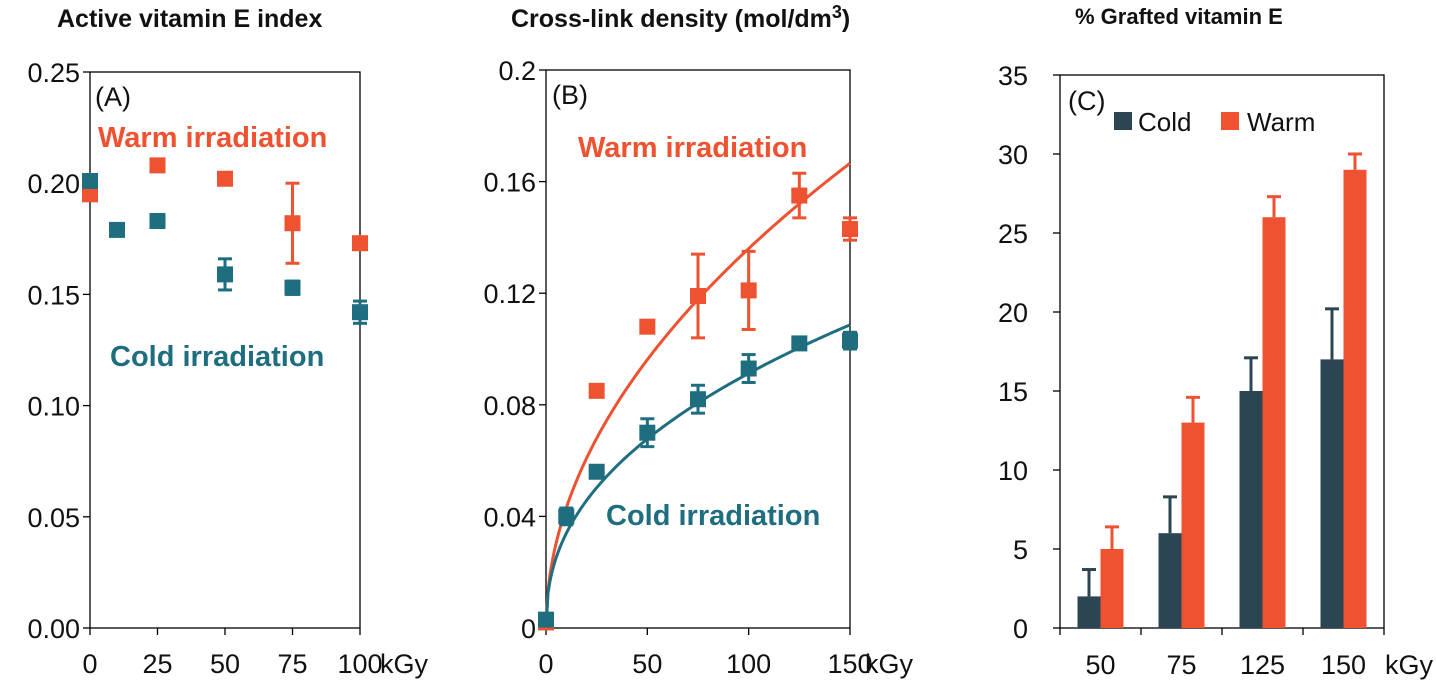 This screenshot has width=1436, height=684. What do you see at coordinates (113, 97) in the screenshot?
I see `panel-a-label: (A)` at bounding box center [113, 97].